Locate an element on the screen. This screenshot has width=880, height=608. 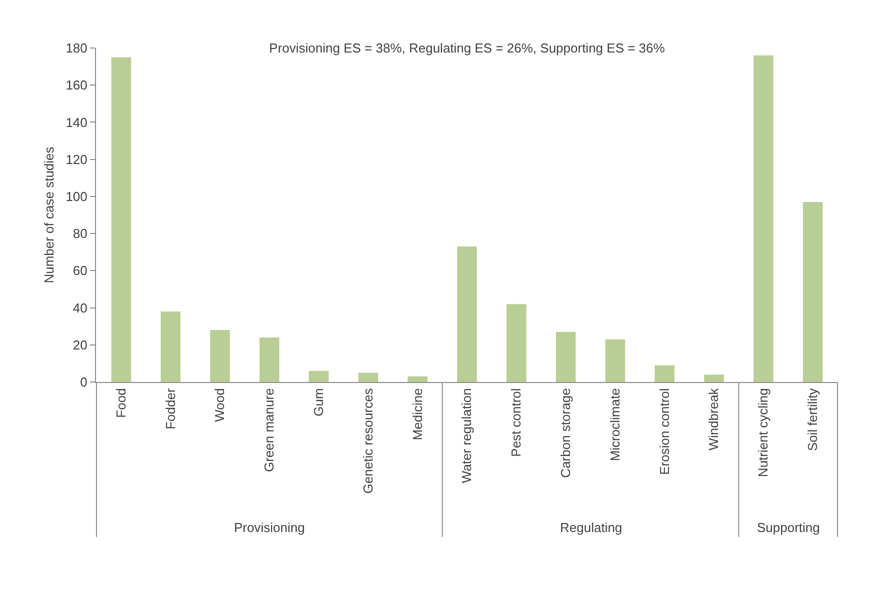
y-tick-label: 20 is located at coordinates (80, 344).